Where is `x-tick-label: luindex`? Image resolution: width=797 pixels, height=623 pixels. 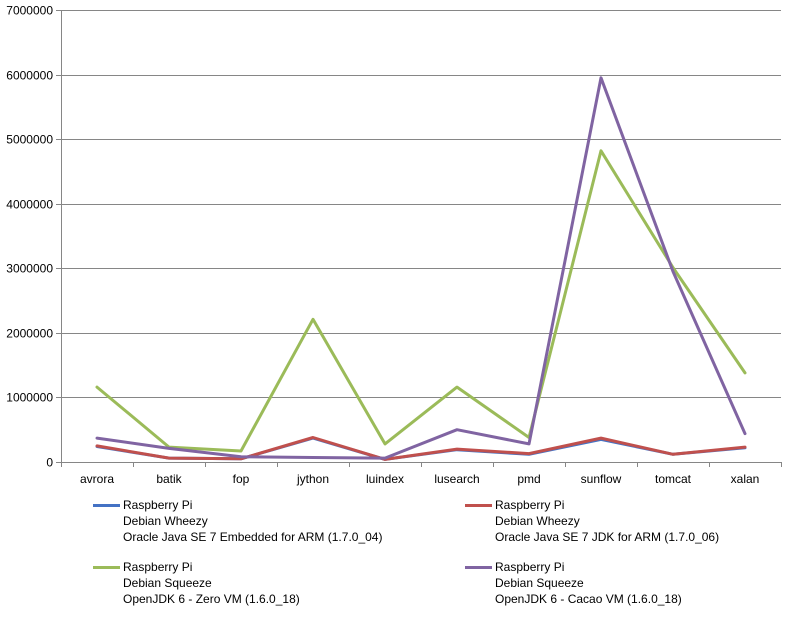 x-tick-label: luindex is located at coordinates (385, 479).